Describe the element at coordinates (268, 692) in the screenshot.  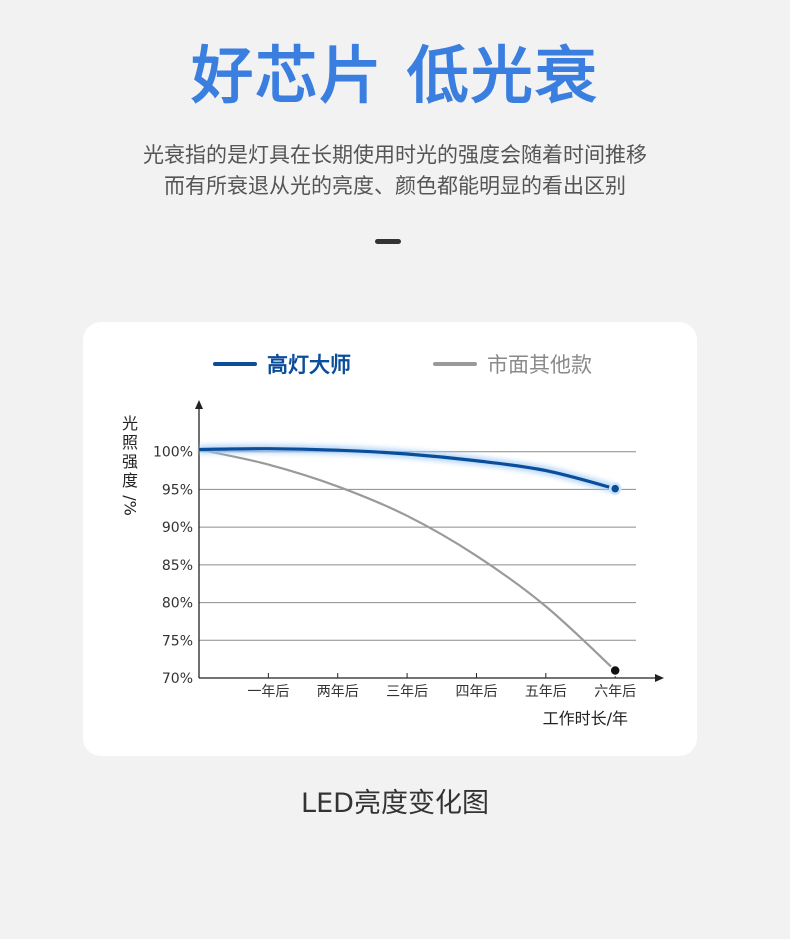
I see `x-tick-label: 一年后` at that location.